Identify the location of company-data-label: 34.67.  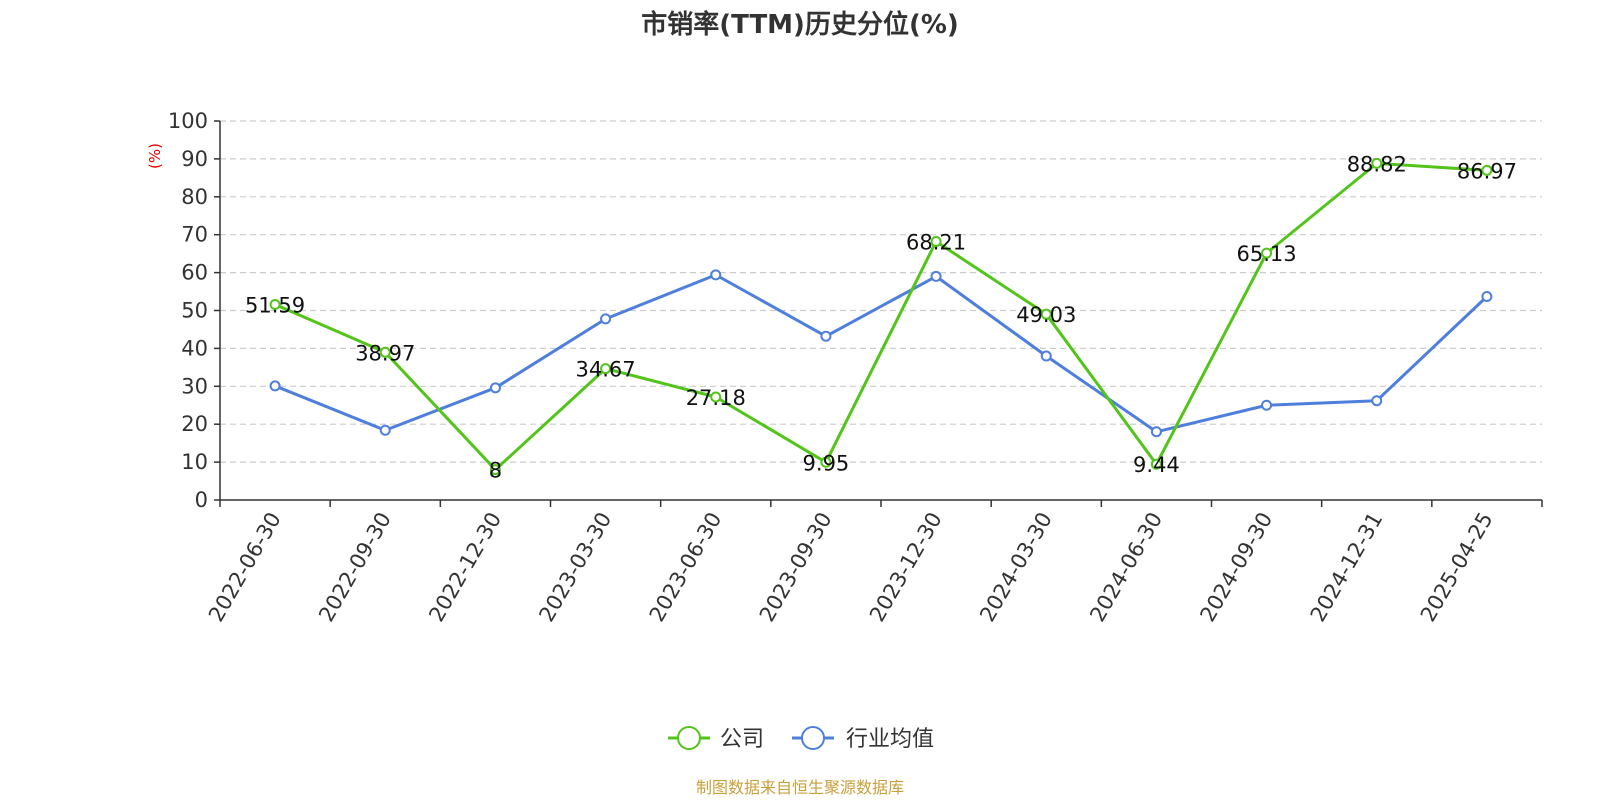
(606, 370).